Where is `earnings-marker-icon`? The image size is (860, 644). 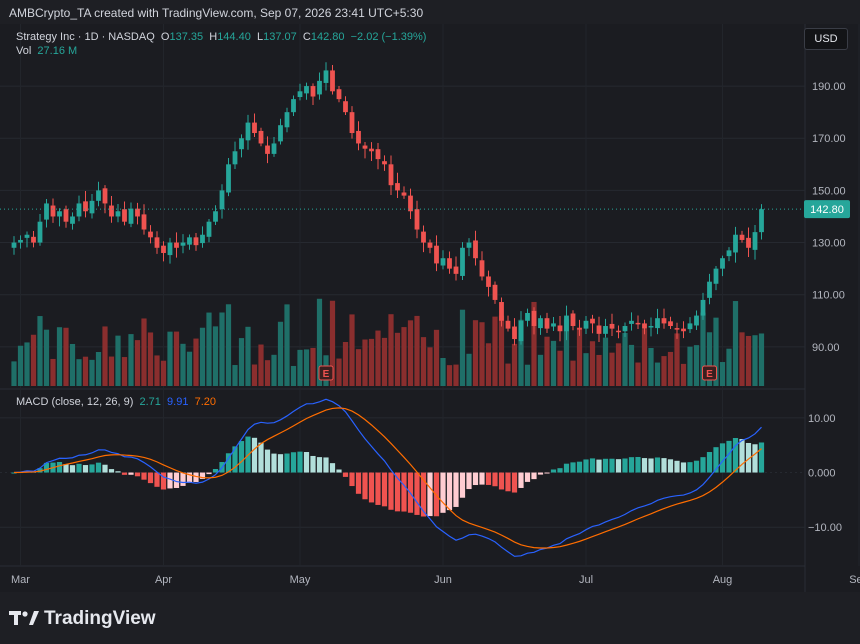
earnings-marker-icon is located at coordinates (709, 373).